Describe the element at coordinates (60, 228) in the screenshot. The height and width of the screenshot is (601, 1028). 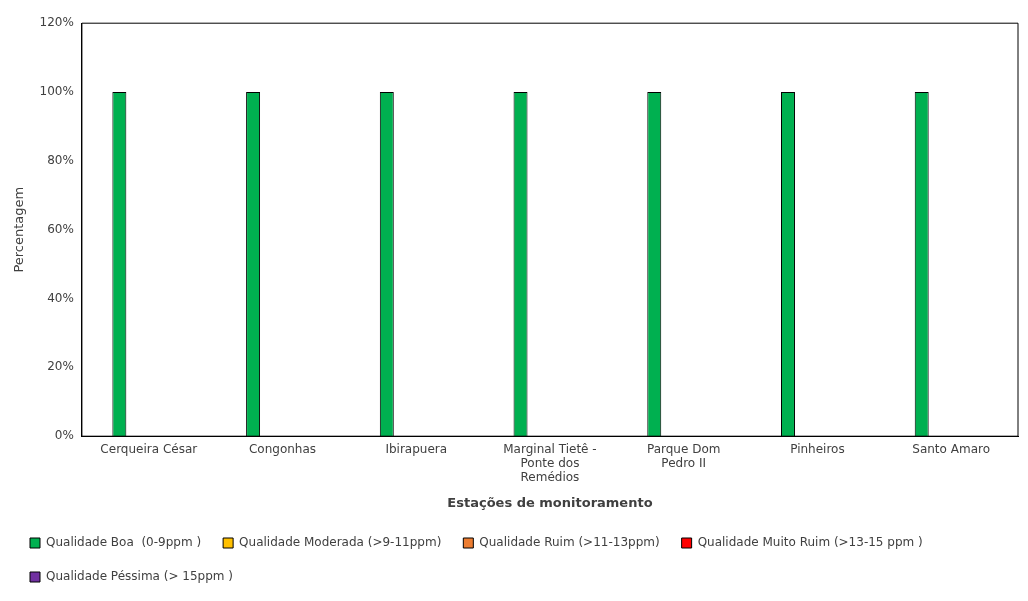
I see `y-tick-label: 60%` at that location.